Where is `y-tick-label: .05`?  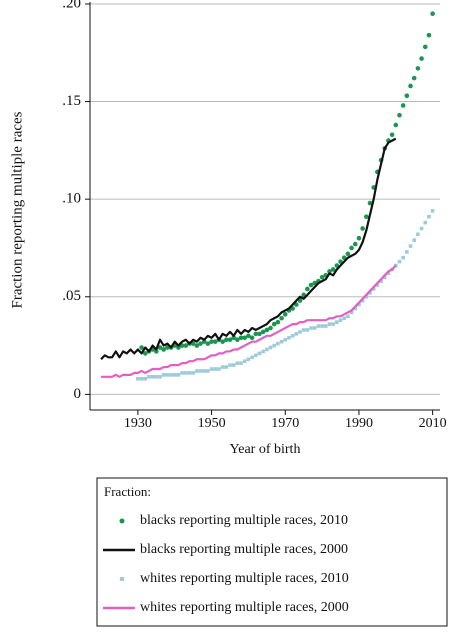
y-tick-label: .05 is located at coordinates (71, 296).